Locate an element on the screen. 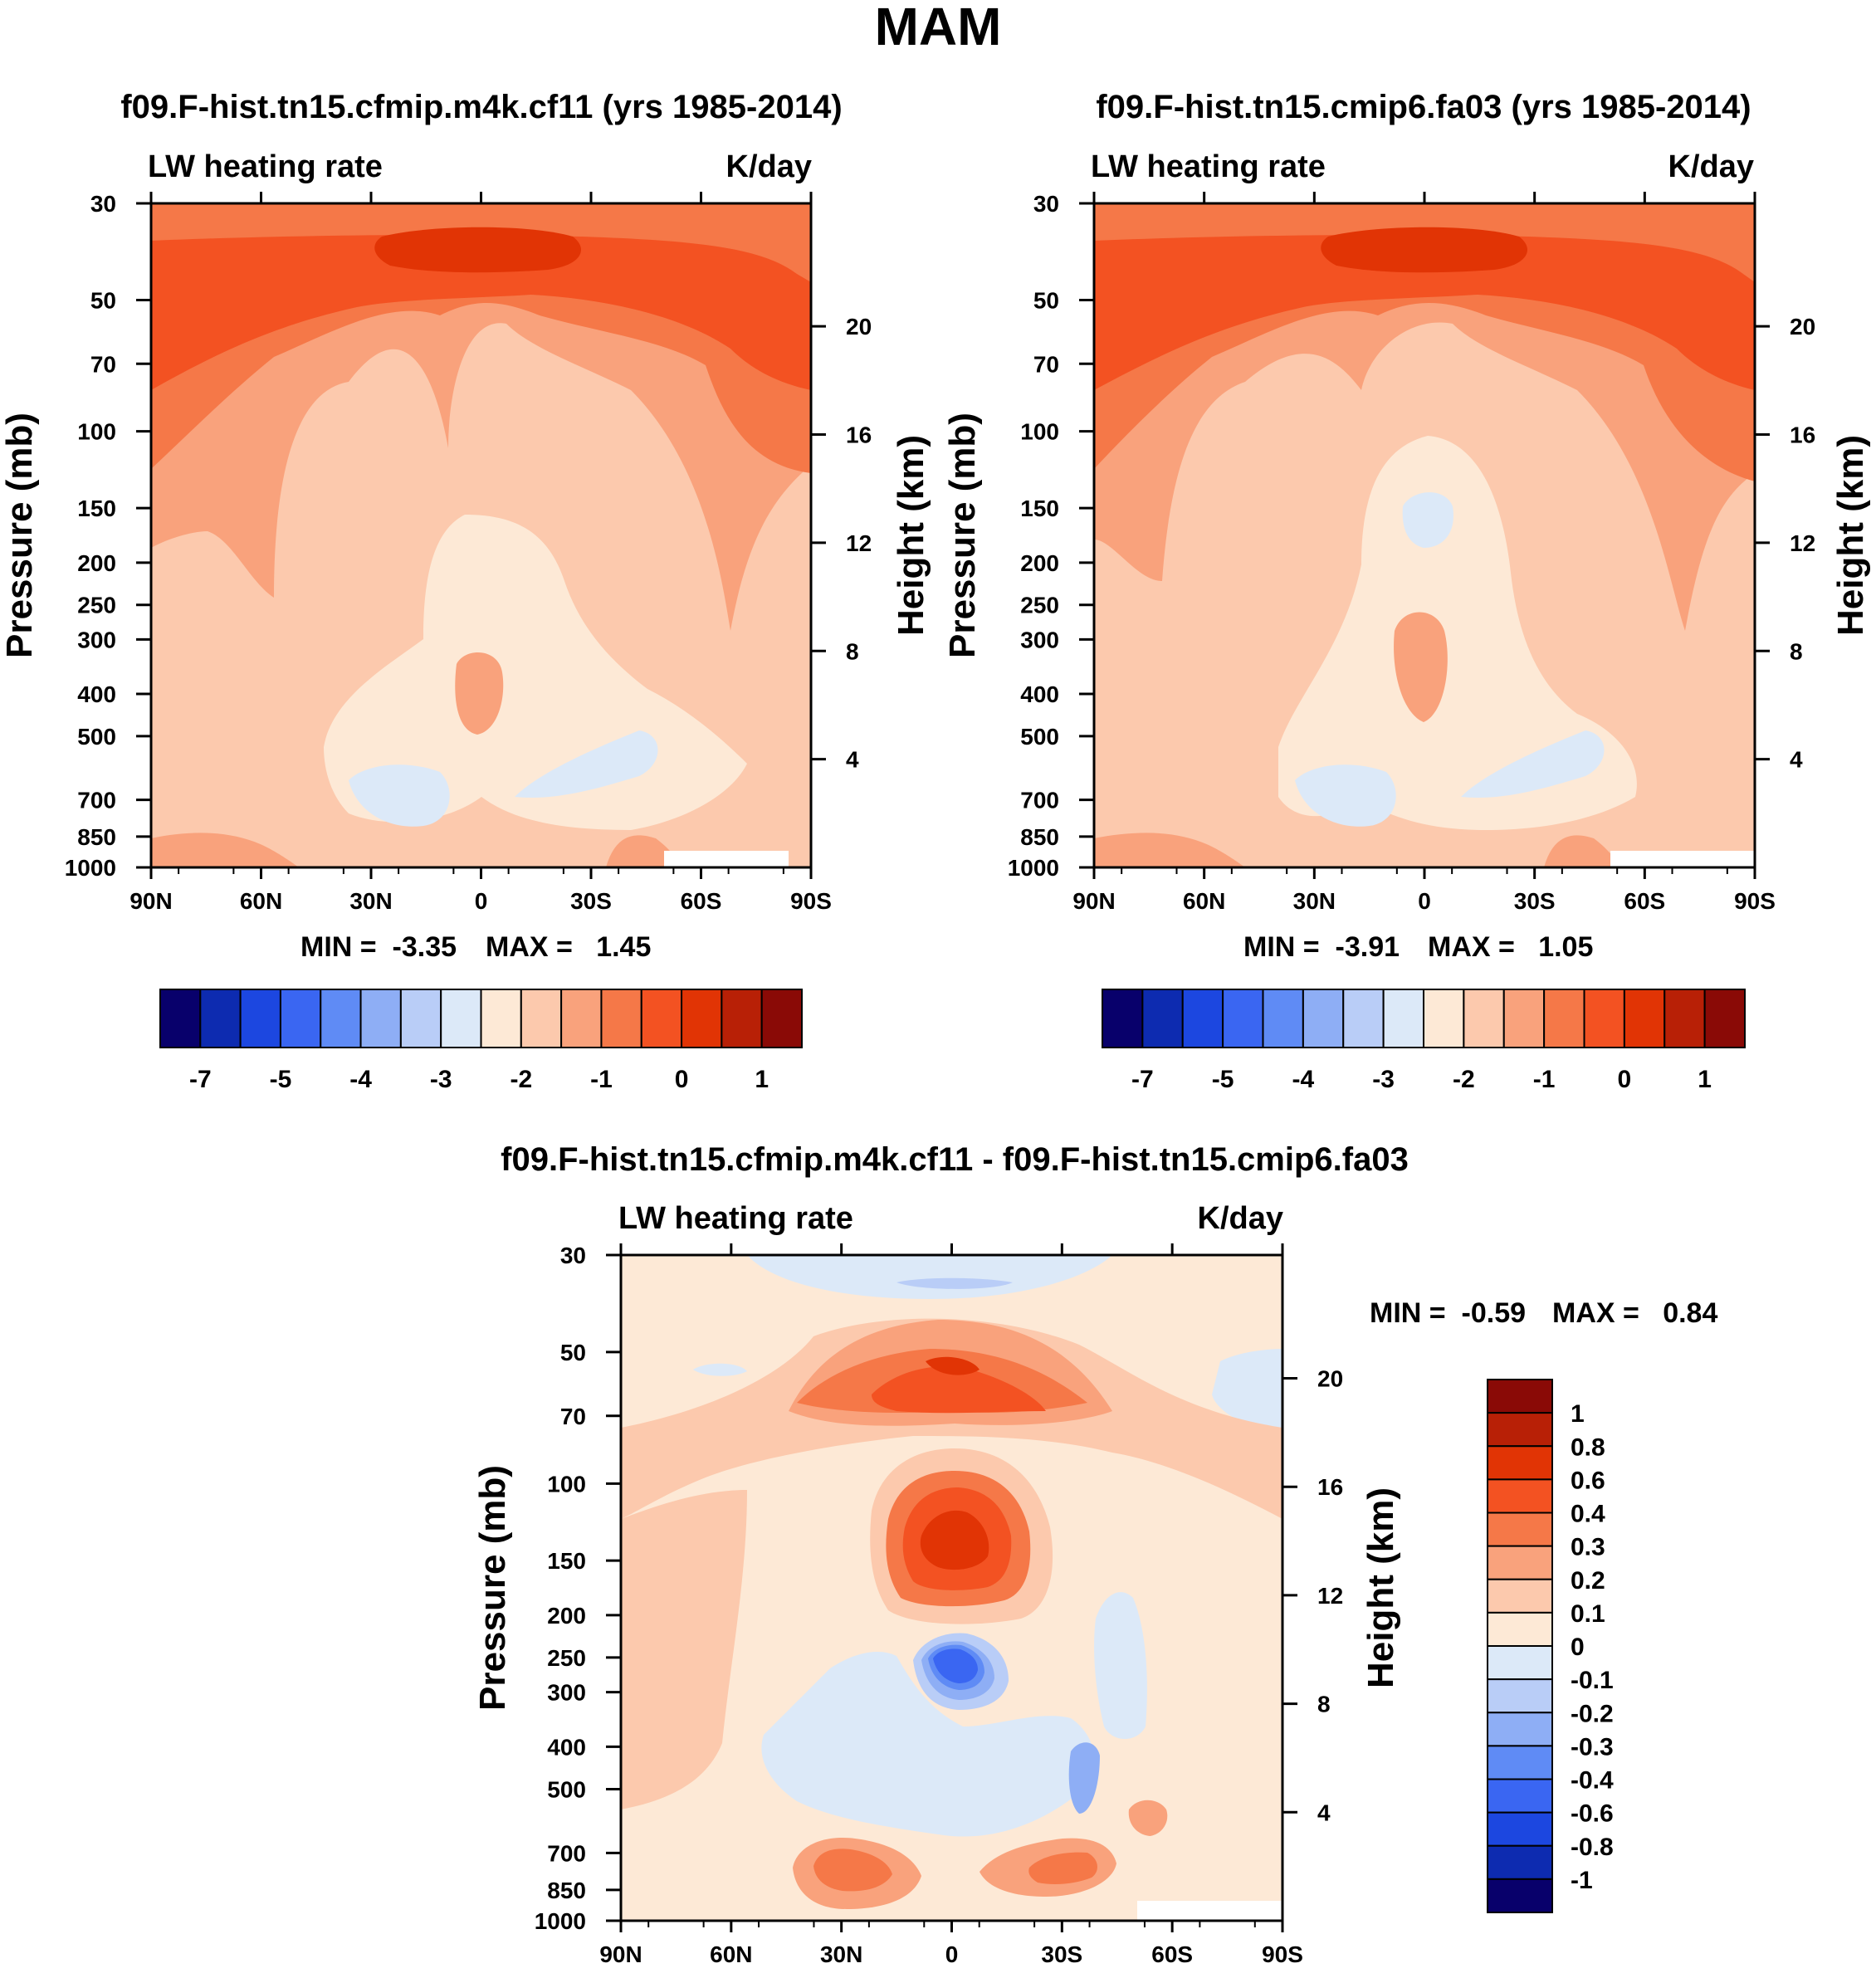 This screenshot has width=1876, height=1978. y-tick-label: 500 is located at coordinates (96, 737).